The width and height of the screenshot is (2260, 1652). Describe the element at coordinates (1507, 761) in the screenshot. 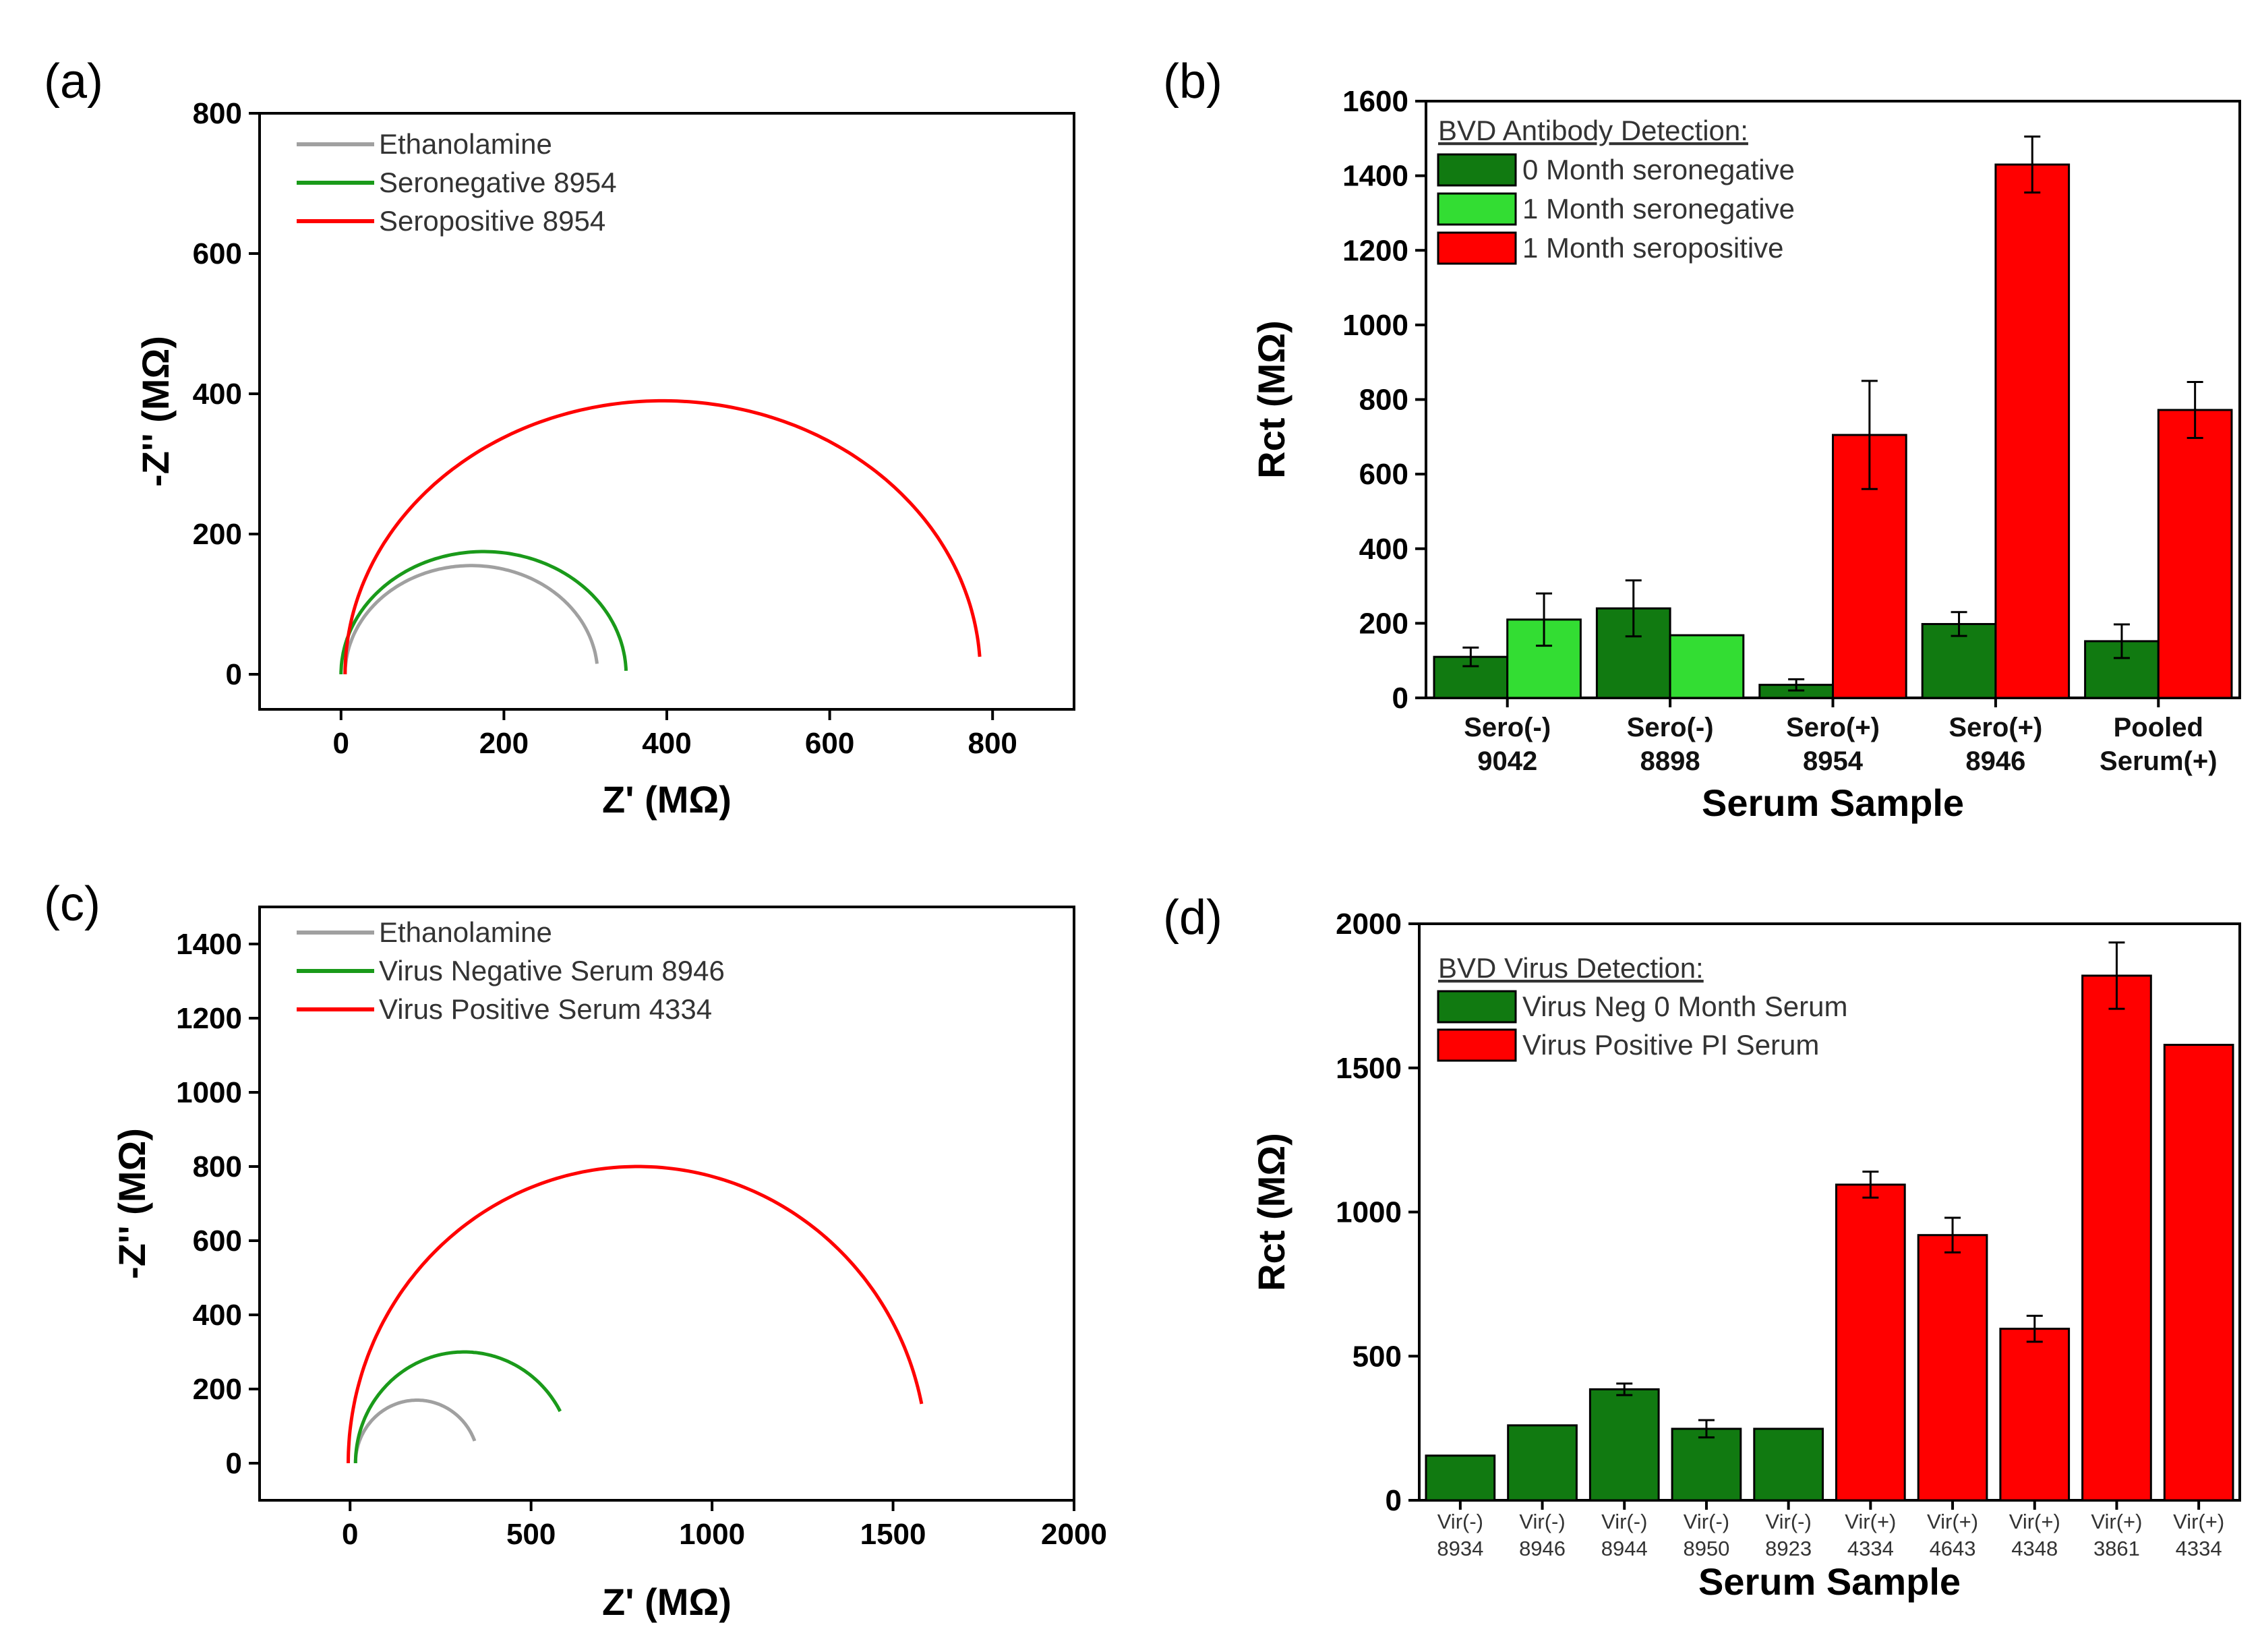

I see `b-category-label: 9042` at that location.